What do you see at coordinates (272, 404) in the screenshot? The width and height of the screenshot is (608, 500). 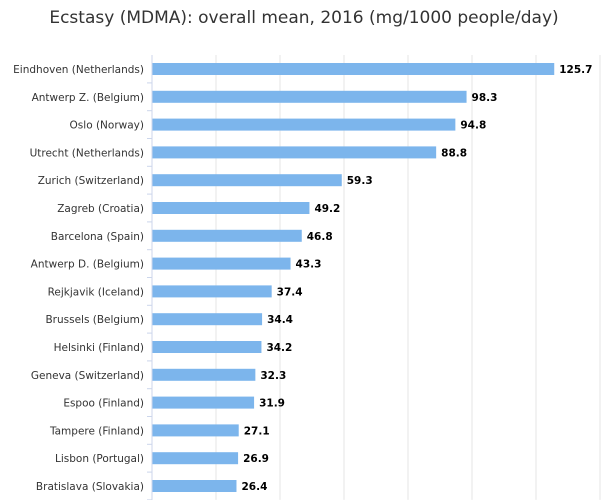 I see `data-label: 31.9` at bounding box center [272, 404].